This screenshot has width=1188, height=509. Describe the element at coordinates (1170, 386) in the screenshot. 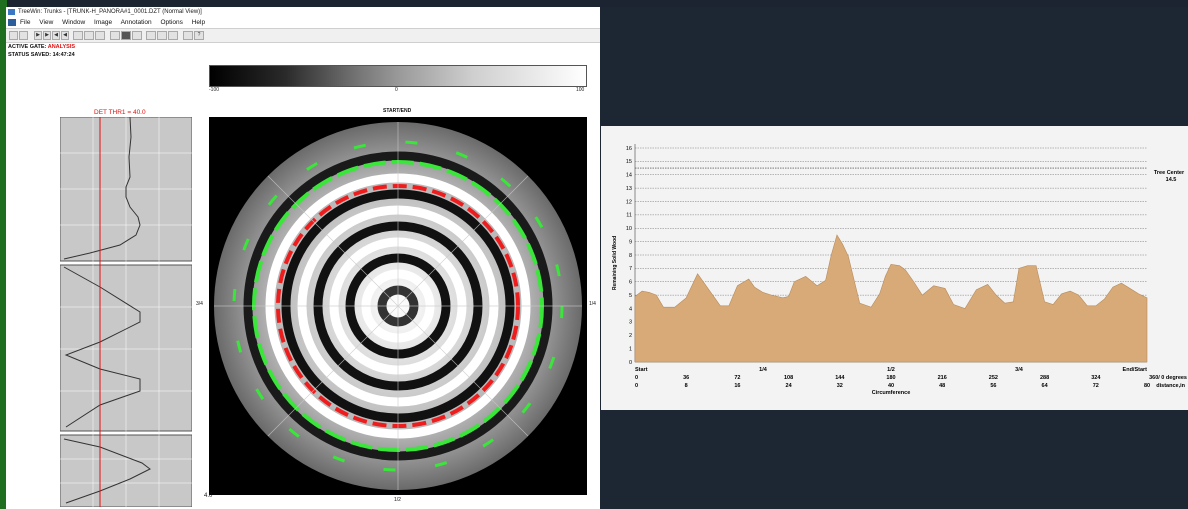

I see `distance-tick-label: distance,in` at that location.